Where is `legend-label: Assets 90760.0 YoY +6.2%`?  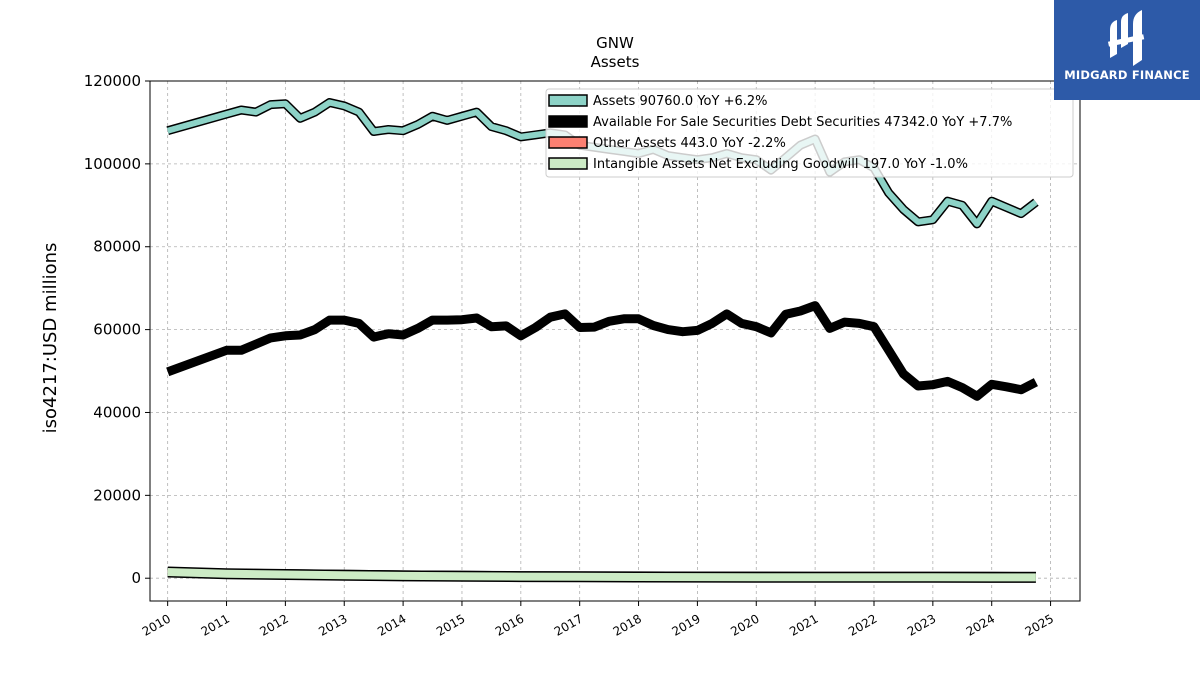 legend-label: Assets 90760.0 YoY +6.2% is located at coordinates (680, 101).